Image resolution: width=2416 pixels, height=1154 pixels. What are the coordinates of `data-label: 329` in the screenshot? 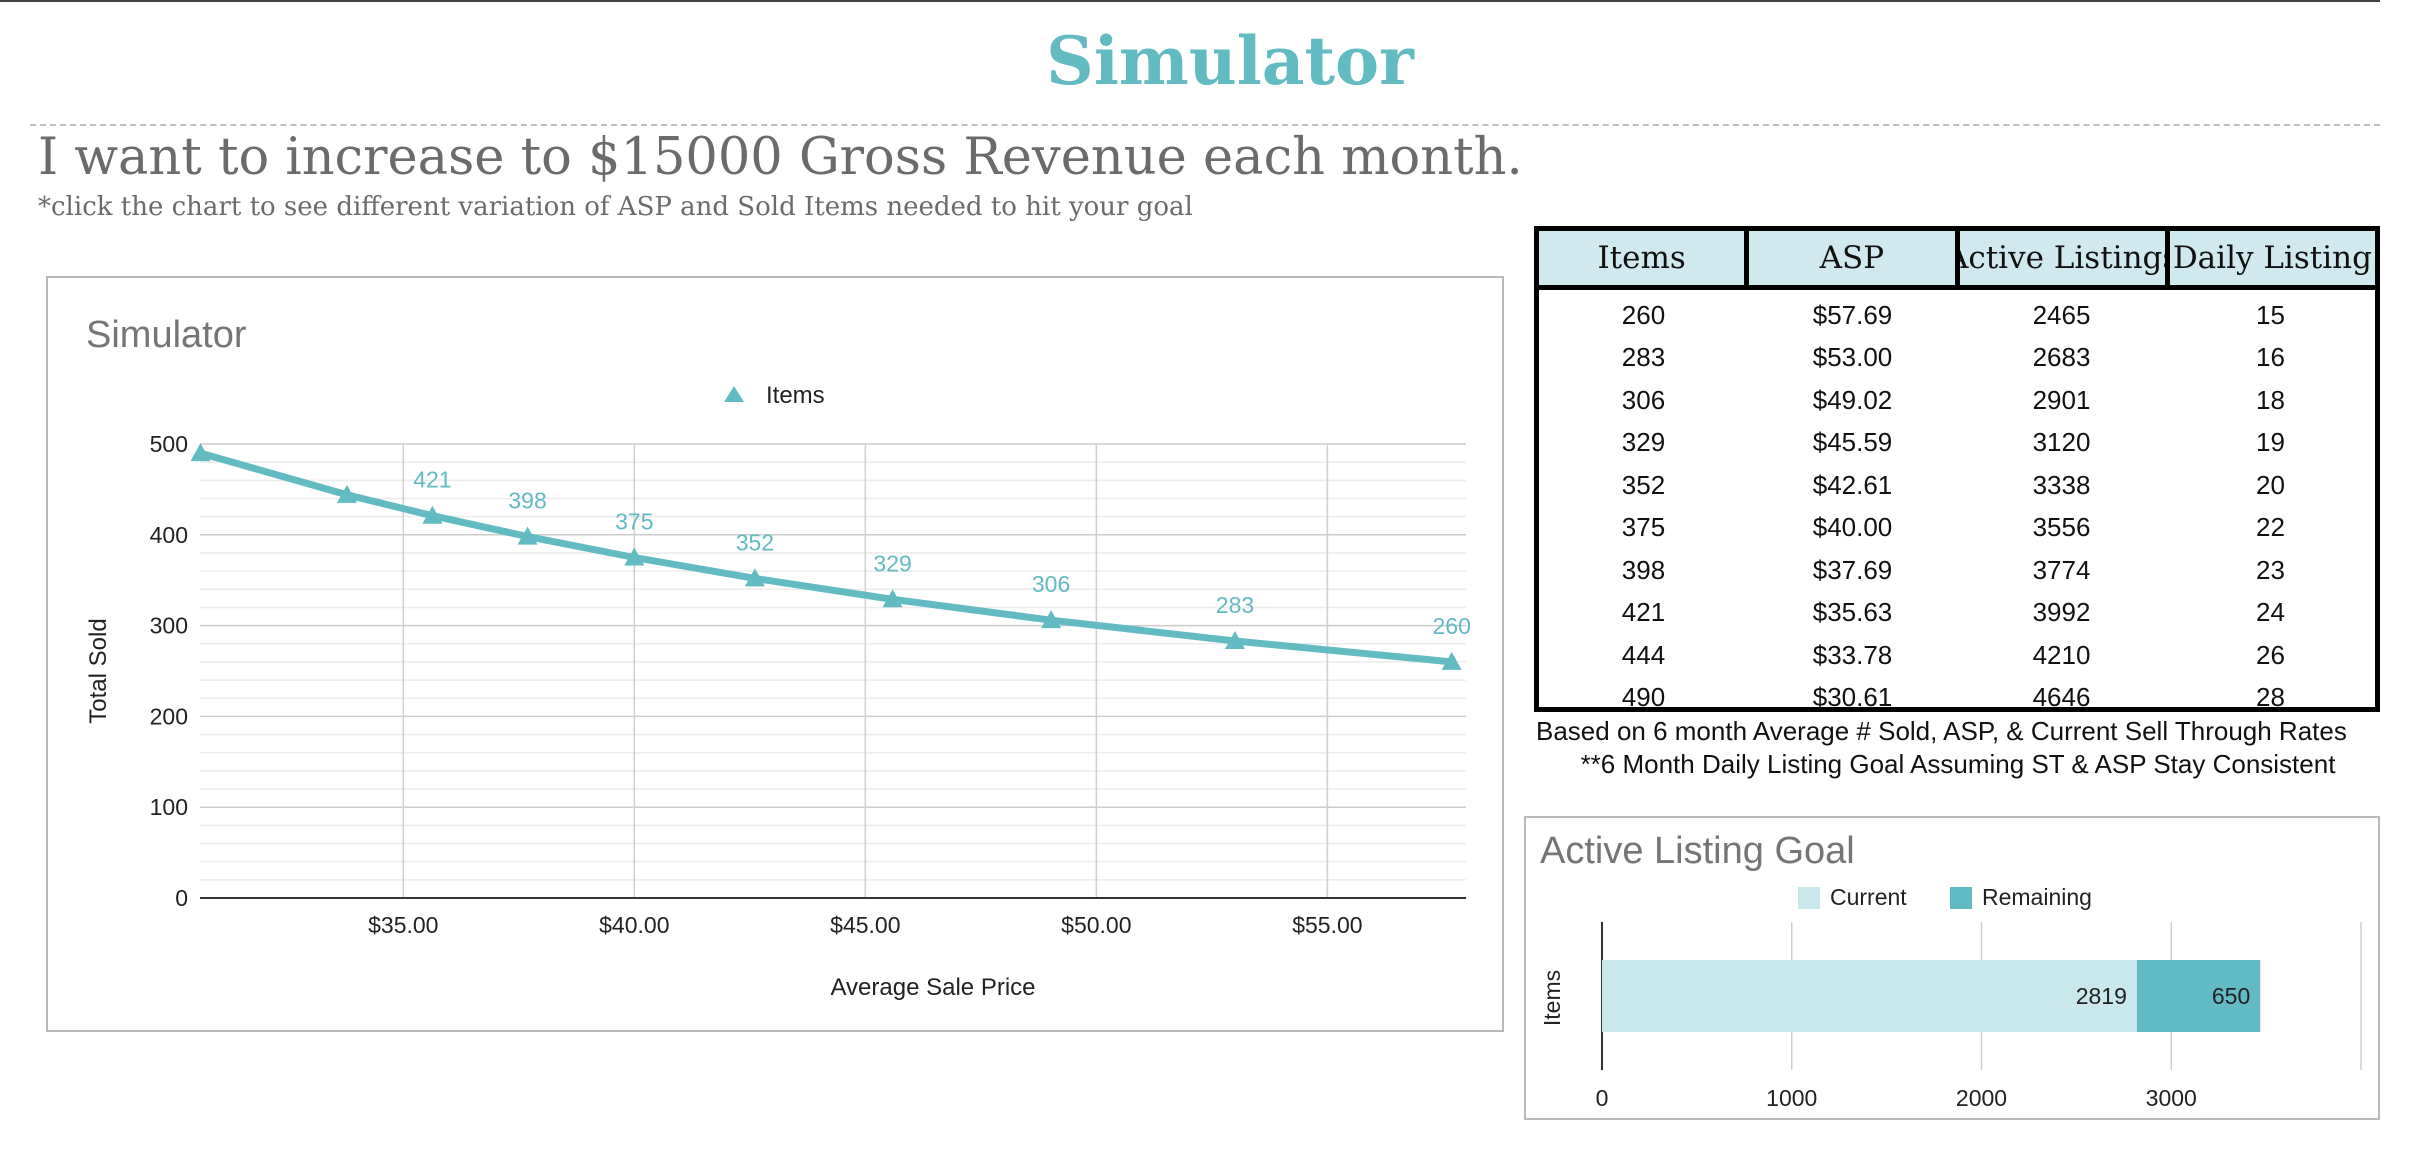 It's located at (892, 563).